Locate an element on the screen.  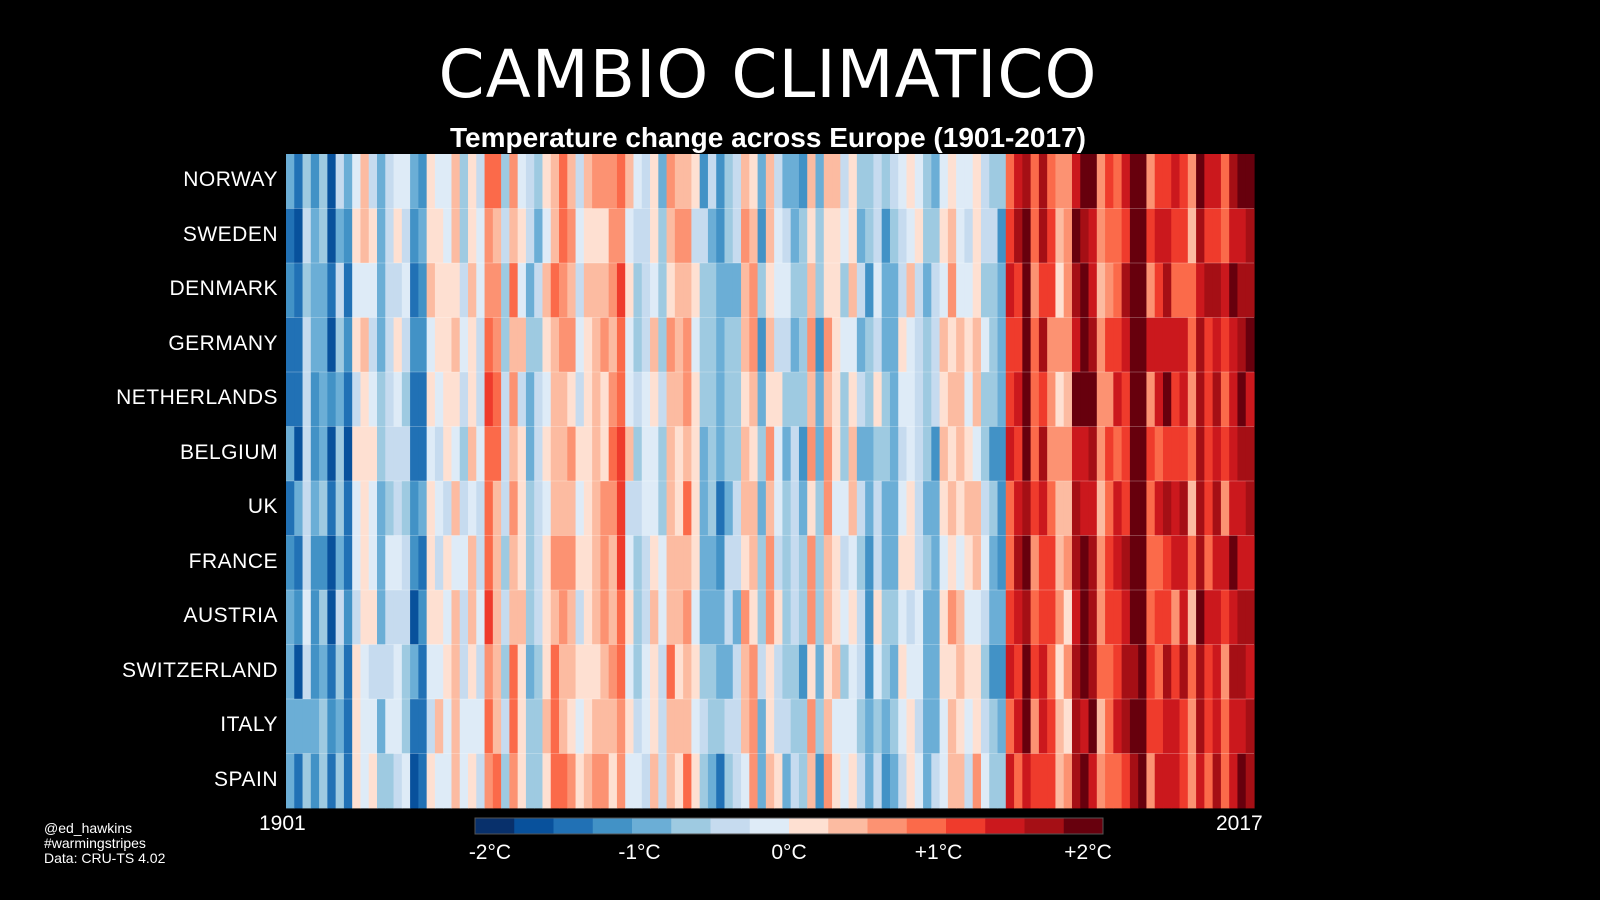
row-label-norway: NORWAY is located at coordinates (230, 180).